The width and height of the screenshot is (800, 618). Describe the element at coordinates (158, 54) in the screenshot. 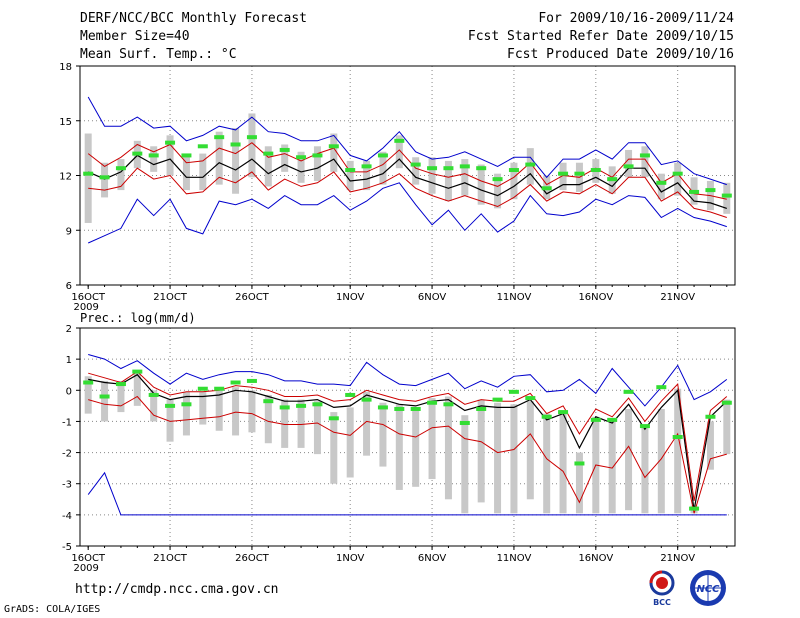

I see `panel1-title: Mean Surf. Temp.: °C` at that location.